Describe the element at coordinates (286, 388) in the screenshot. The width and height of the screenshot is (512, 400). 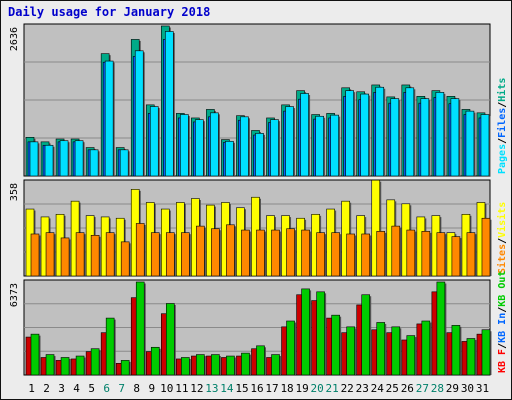
I see `x-tick-label: 18` at that location.